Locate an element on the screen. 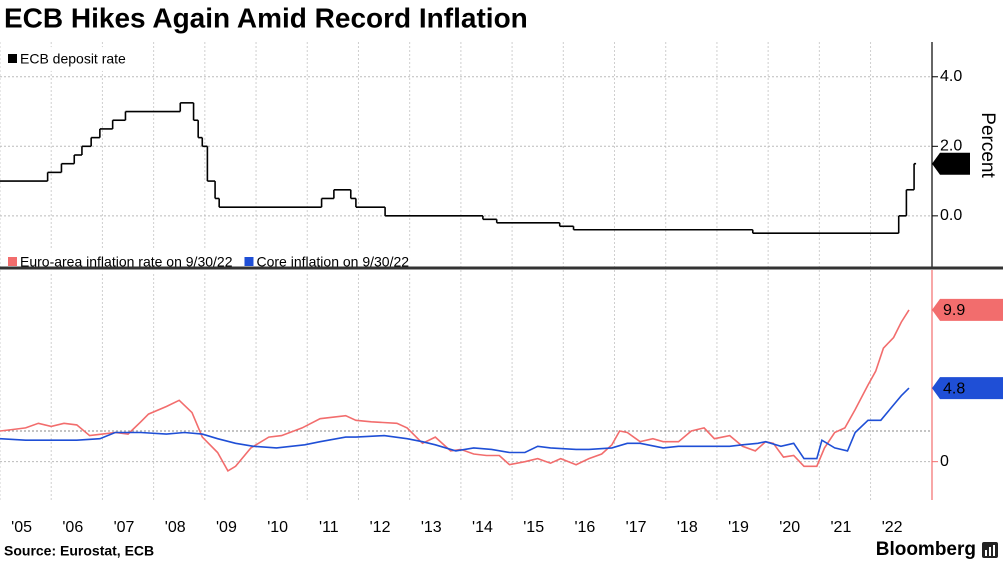  x-tick-label: '13 is located at coordinates (431, 527).